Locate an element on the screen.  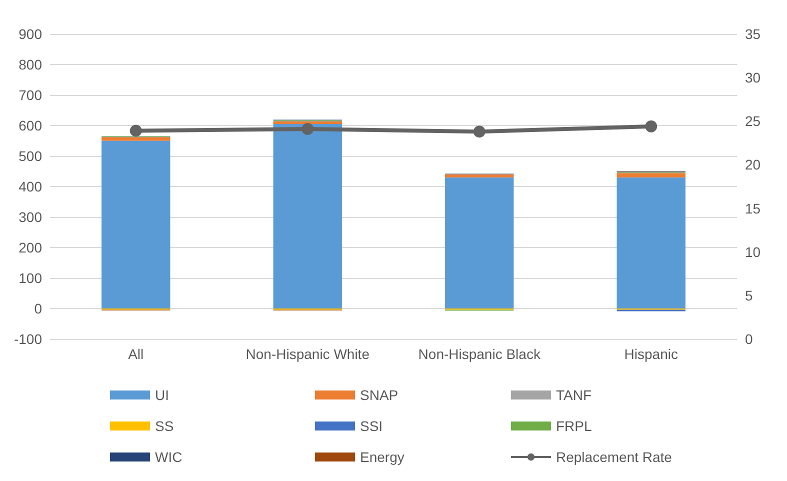
y2-tick-label: 30 is located at coordinates (753, 78).